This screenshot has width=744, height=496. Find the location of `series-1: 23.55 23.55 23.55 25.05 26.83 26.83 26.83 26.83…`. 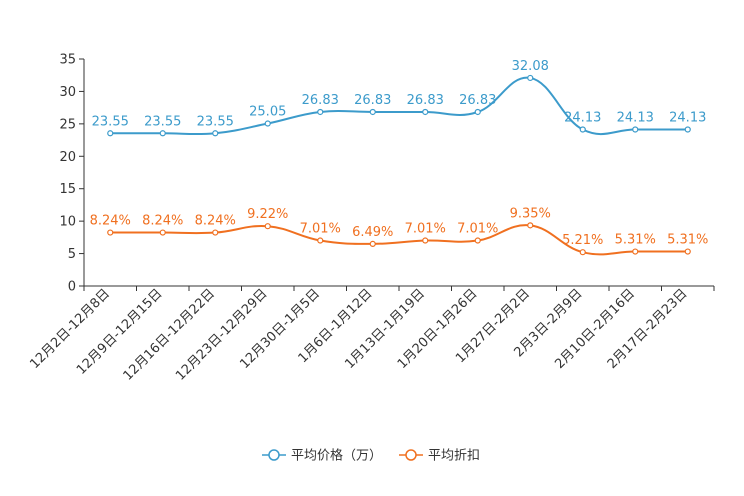

series-1: 23.55 23.55 23.55 25.05 26.83 26.83 26.83 26.83… is located at coordinates (399, 98).